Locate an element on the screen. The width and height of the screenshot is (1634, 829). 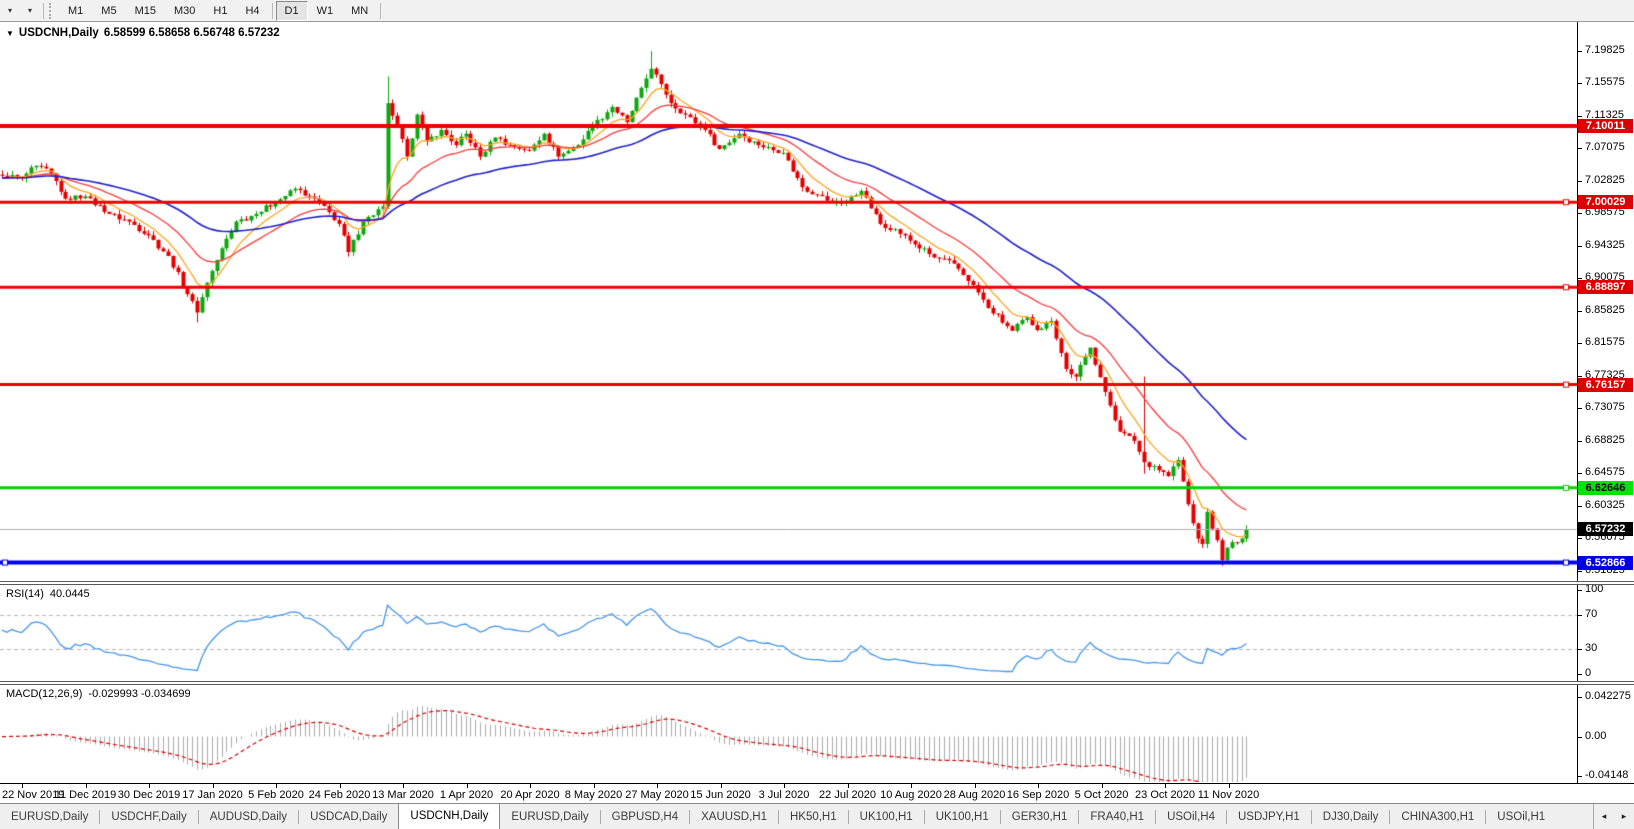
price-level-badge: 6.76157 is located at coordinates (1605, 384).